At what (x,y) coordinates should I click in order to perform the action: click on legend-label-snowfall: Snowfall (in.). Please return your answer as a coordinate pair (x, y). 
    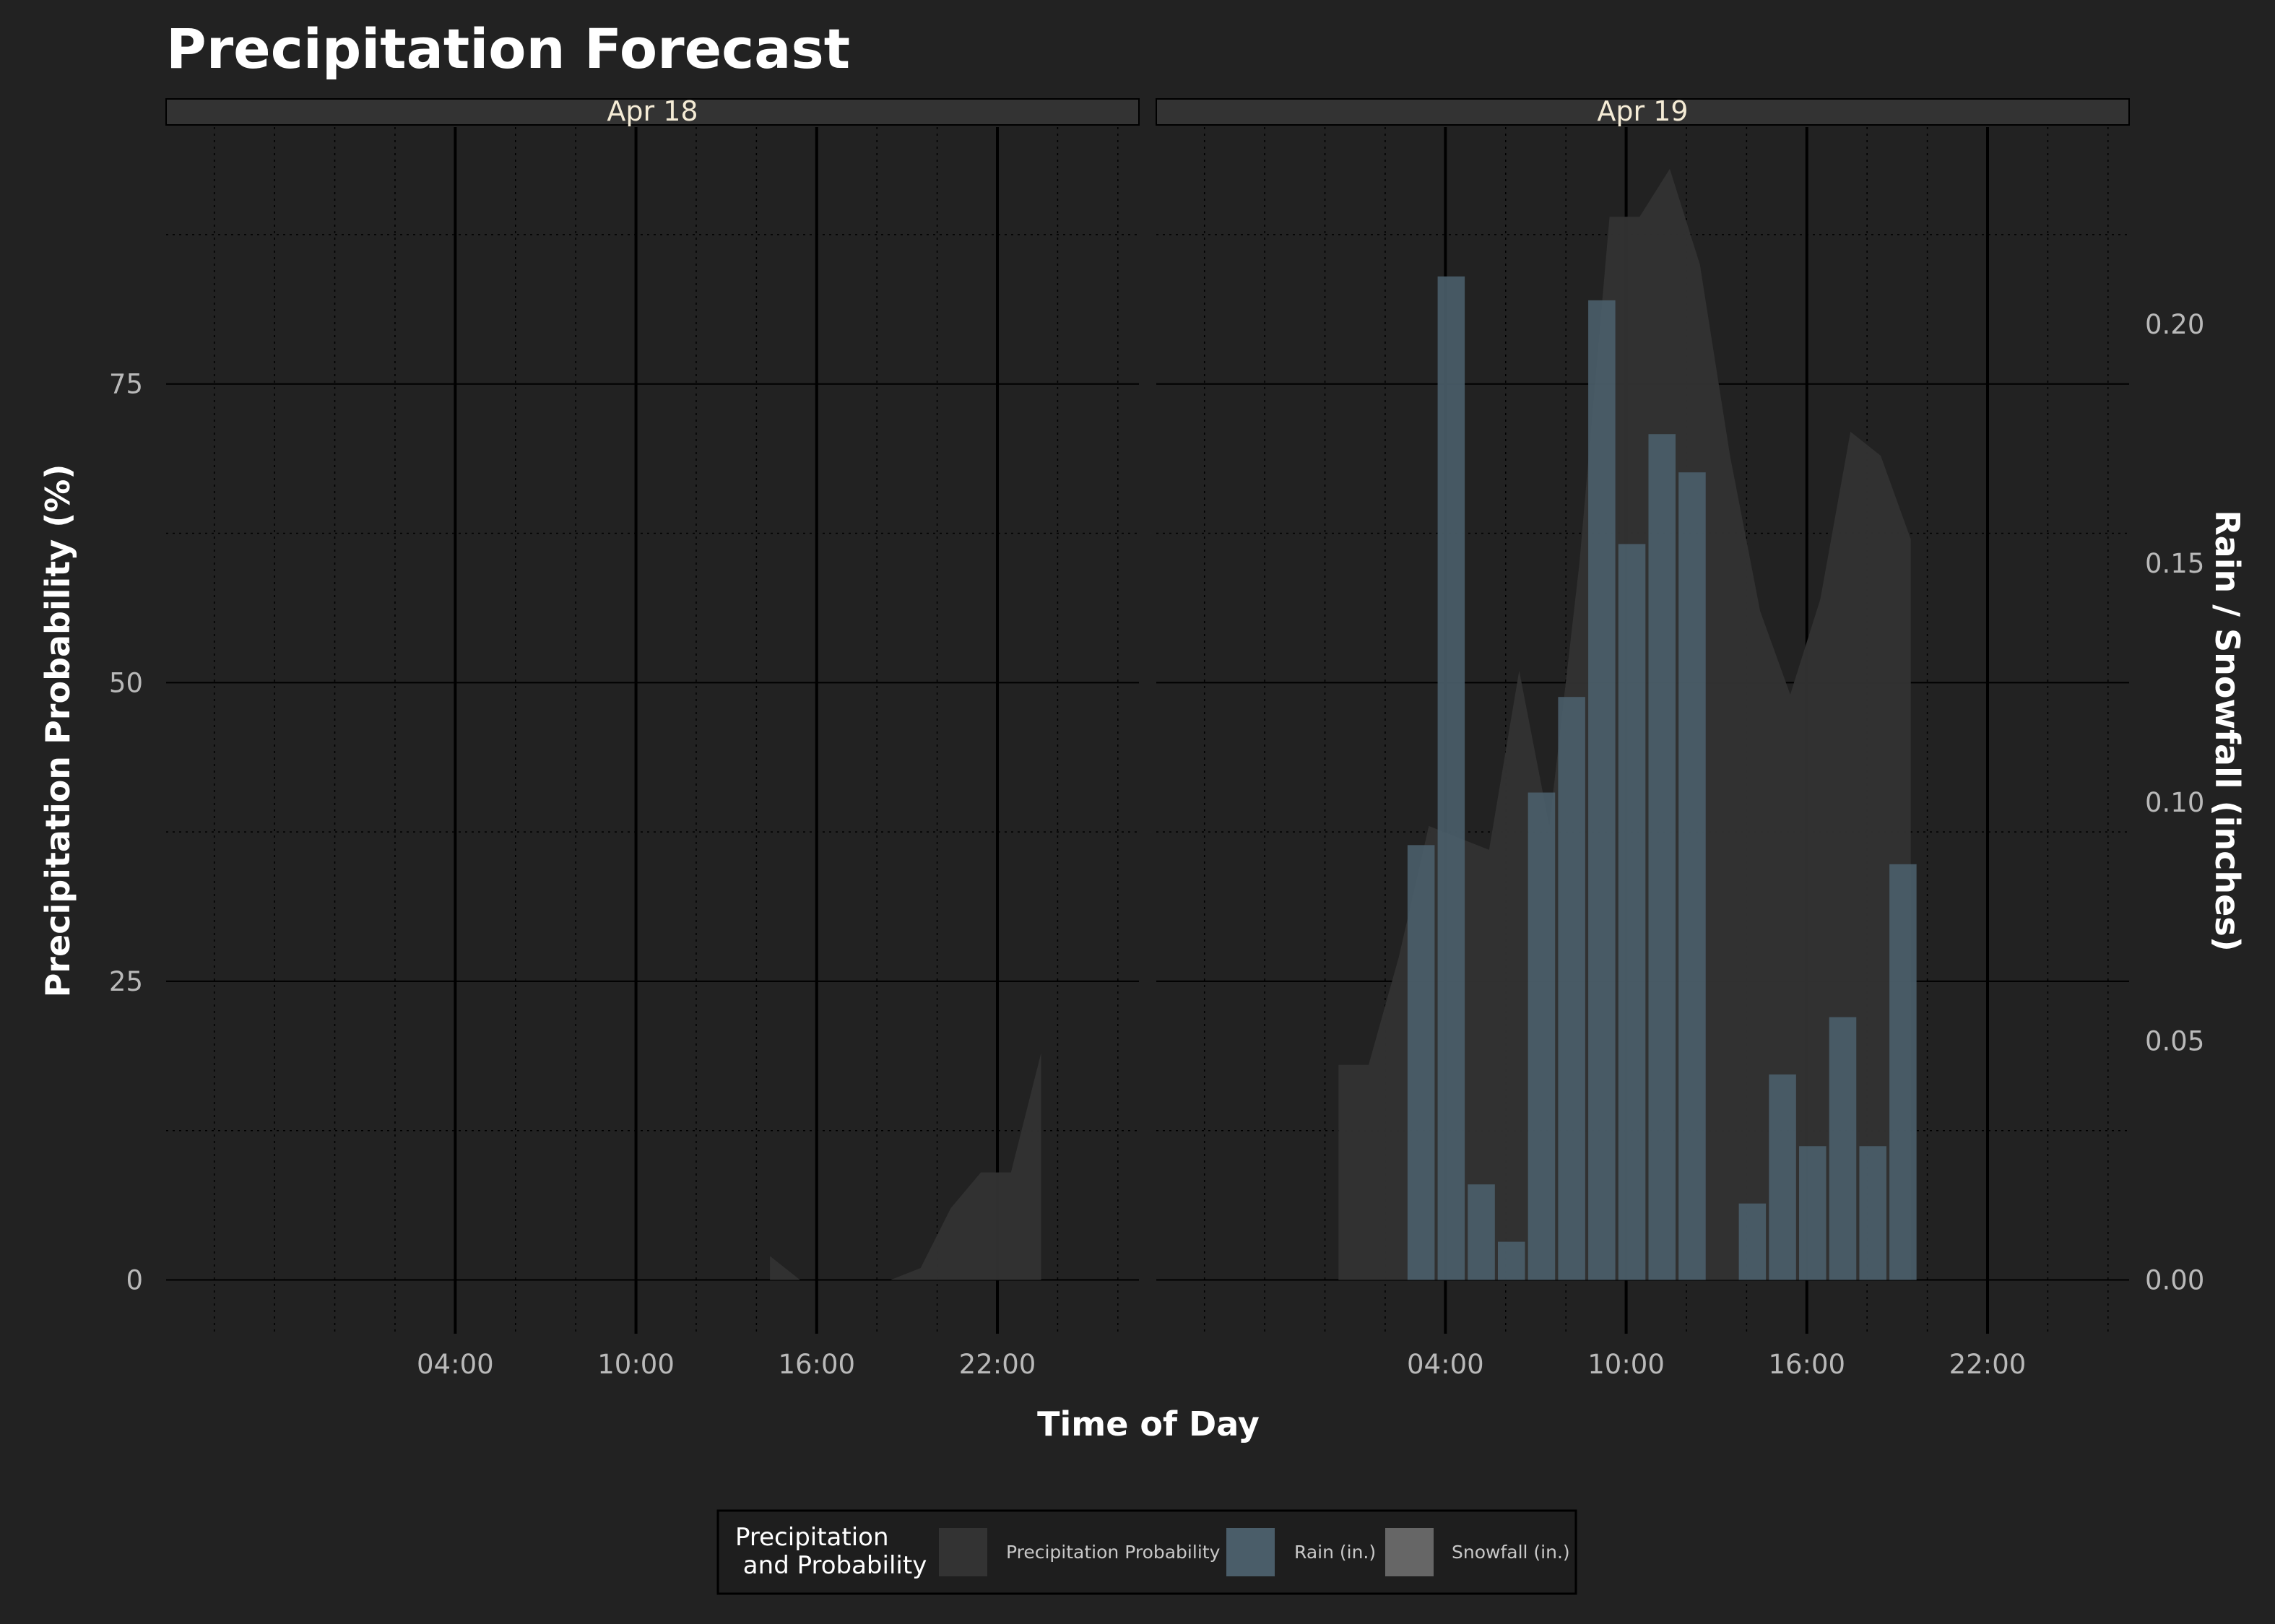
    Looking at the image, I should click on (1511, 1552).